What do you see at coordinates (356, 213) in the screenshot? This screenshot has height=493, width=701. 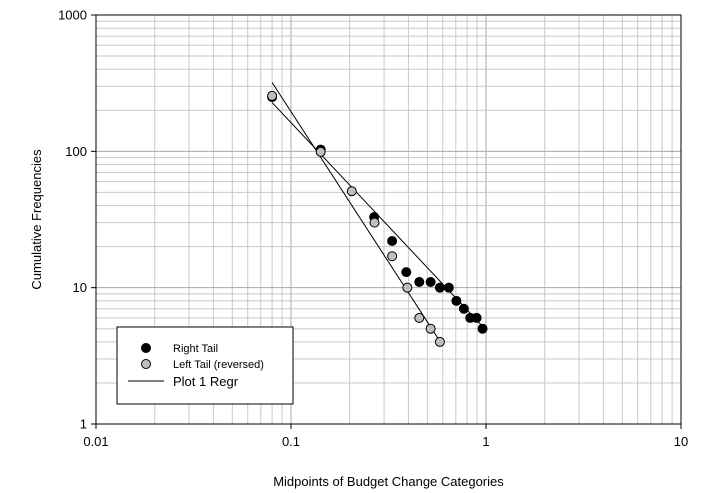 I see `regression-line` at bounding box center [356, 213].